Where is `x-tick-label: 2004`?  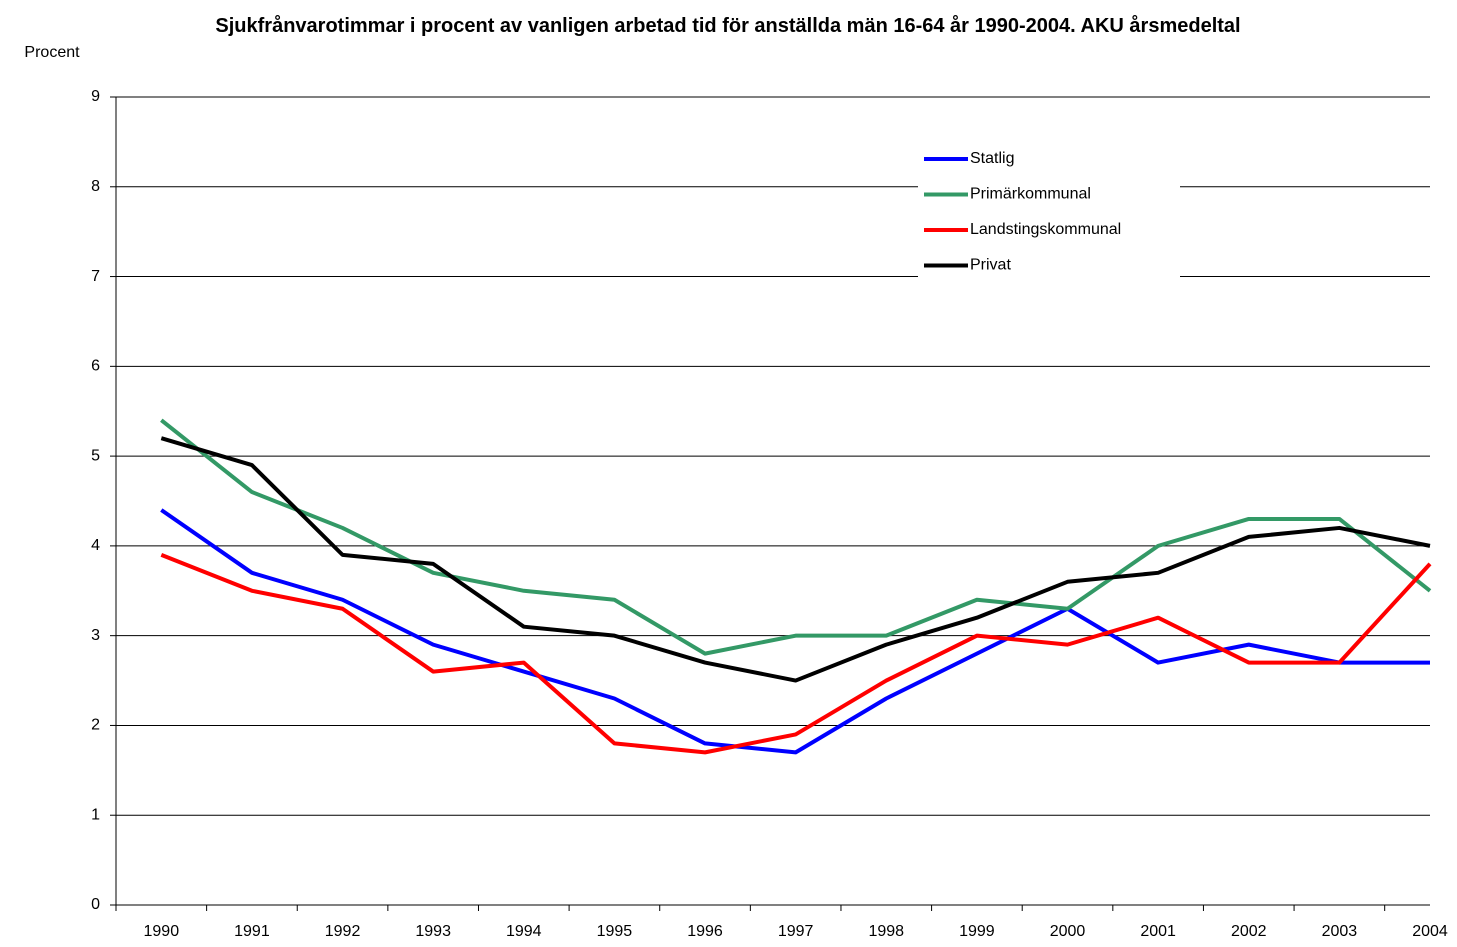
x-tick-label: 2004 is located at coordinates (1430, 931).